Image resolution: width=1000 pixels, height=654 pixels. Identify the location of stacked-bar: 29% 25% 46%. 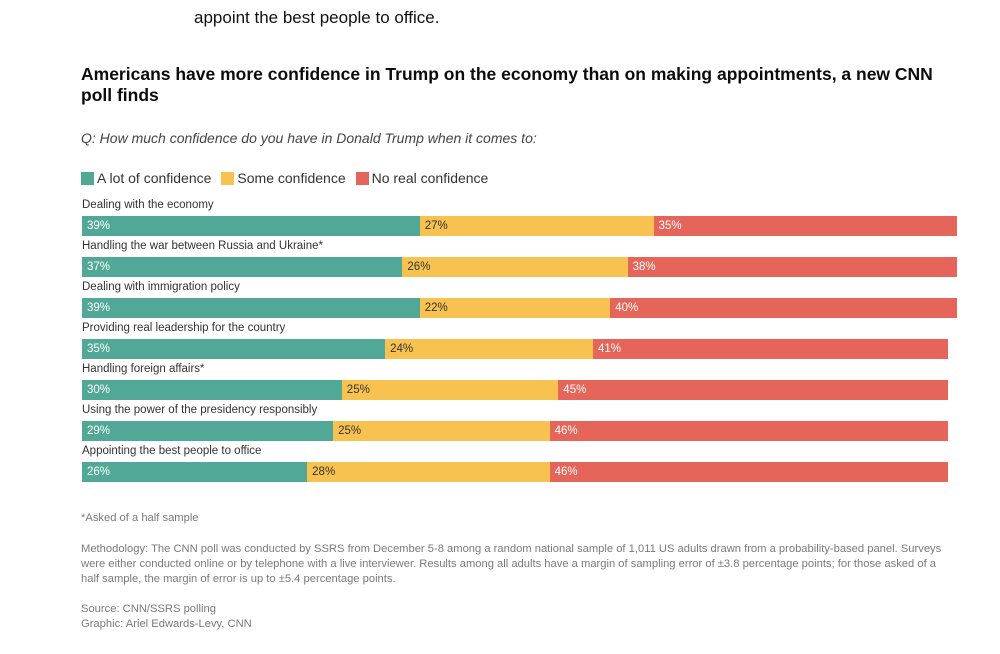
(515, 431).